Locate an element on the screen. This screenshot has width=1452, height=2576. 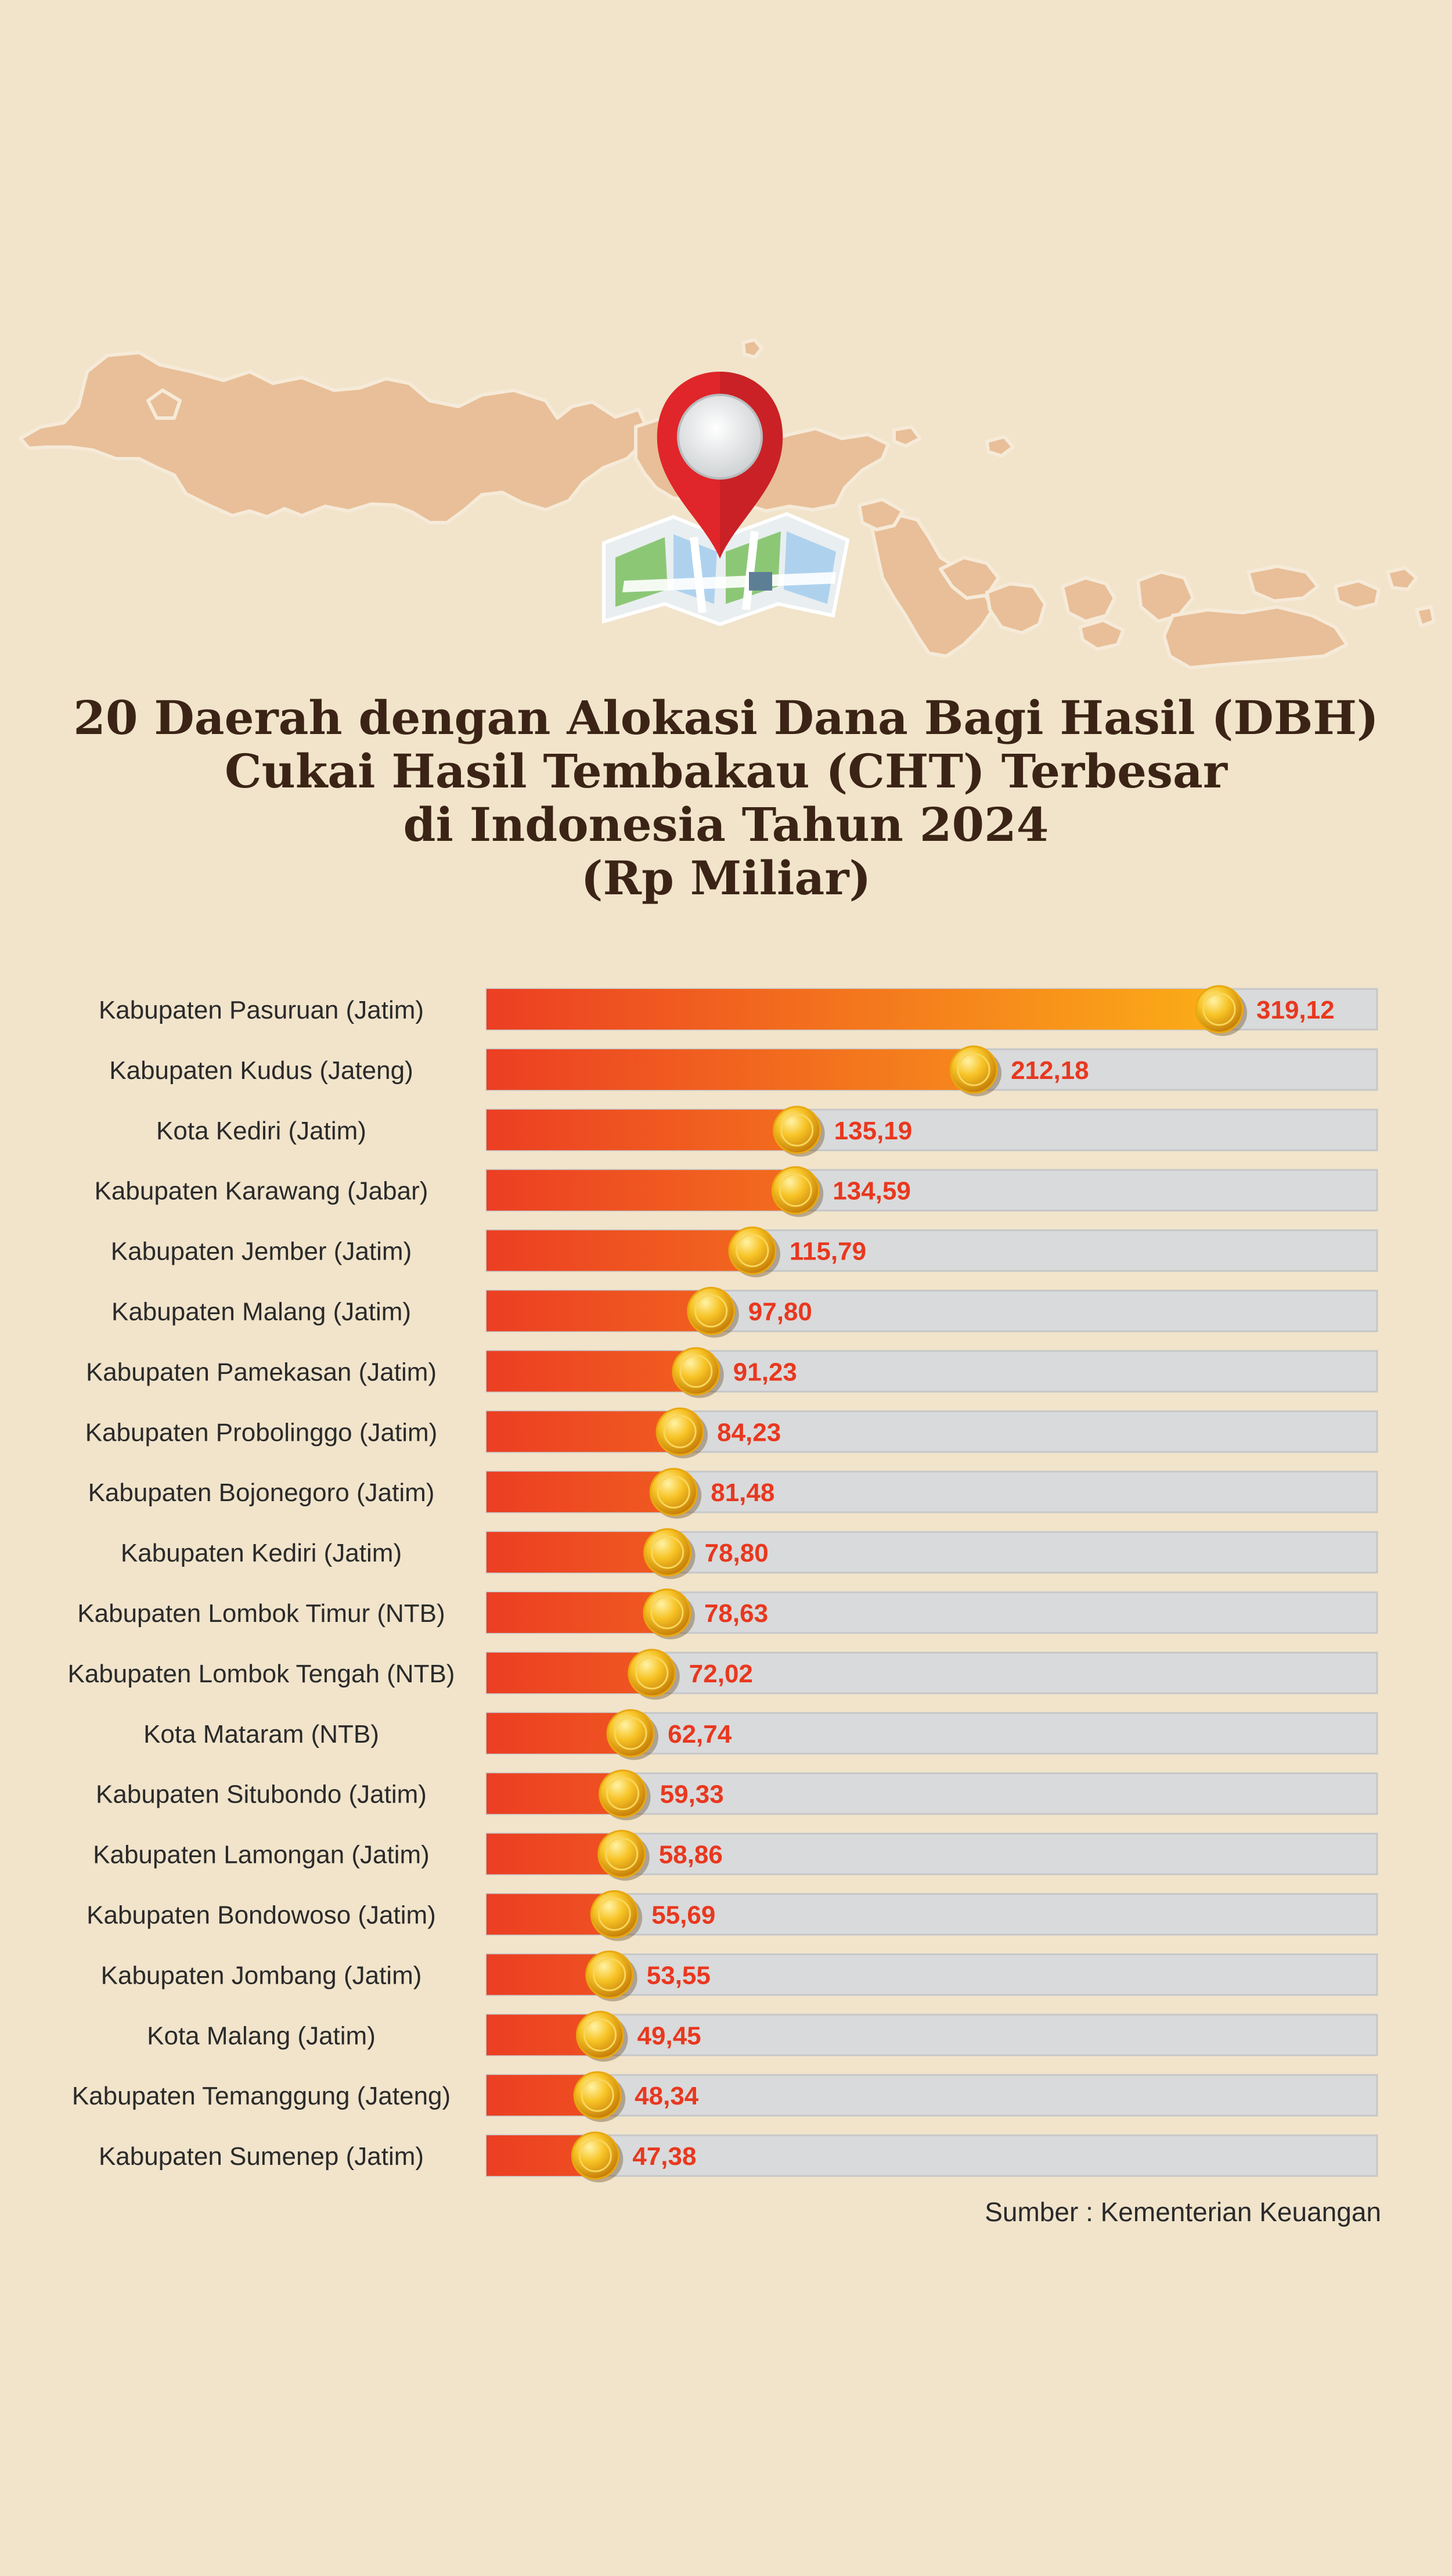
bar-row: Kota Malang (Jatim) 49,45 is located at coordinates (763, 2036).